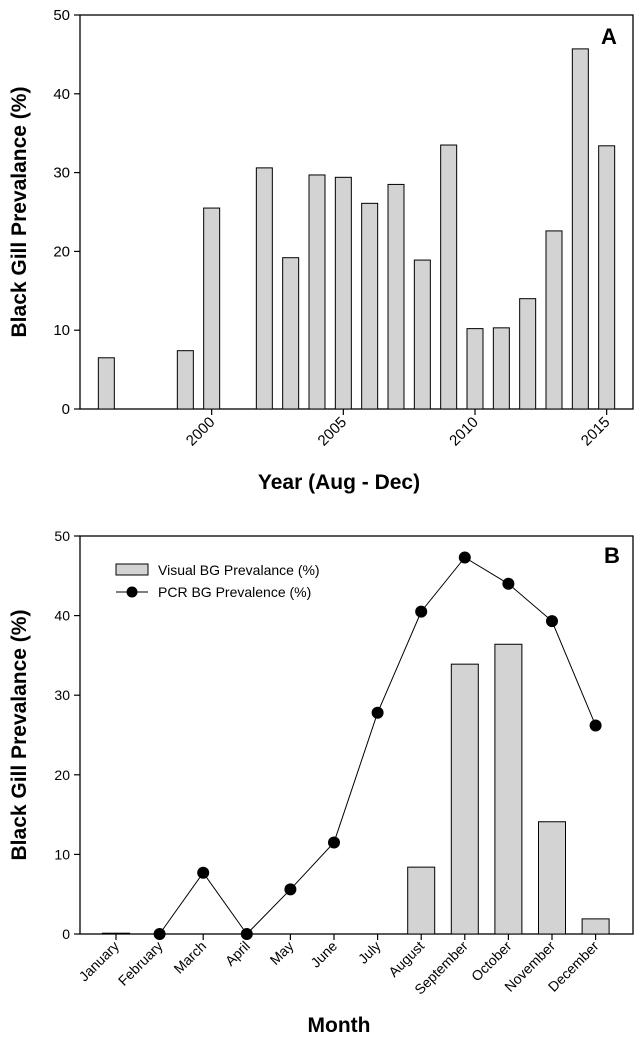 The width and height of the screenshot is (634, 1040). Describe the element at coordinates (66, 212) in the screenshot. I see `chart-a-y-axis: 0 10 20 30 40 50` at that location.